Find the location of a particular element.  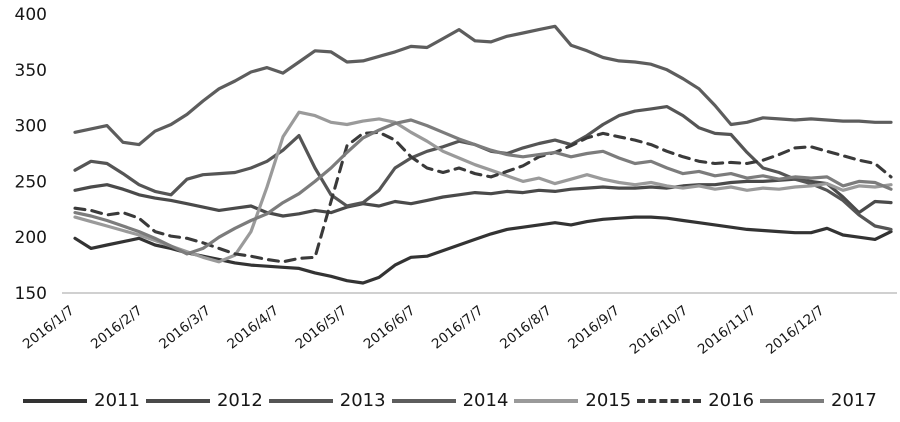

legend-item-2015: 2015 is located at coordinates (572, 401).